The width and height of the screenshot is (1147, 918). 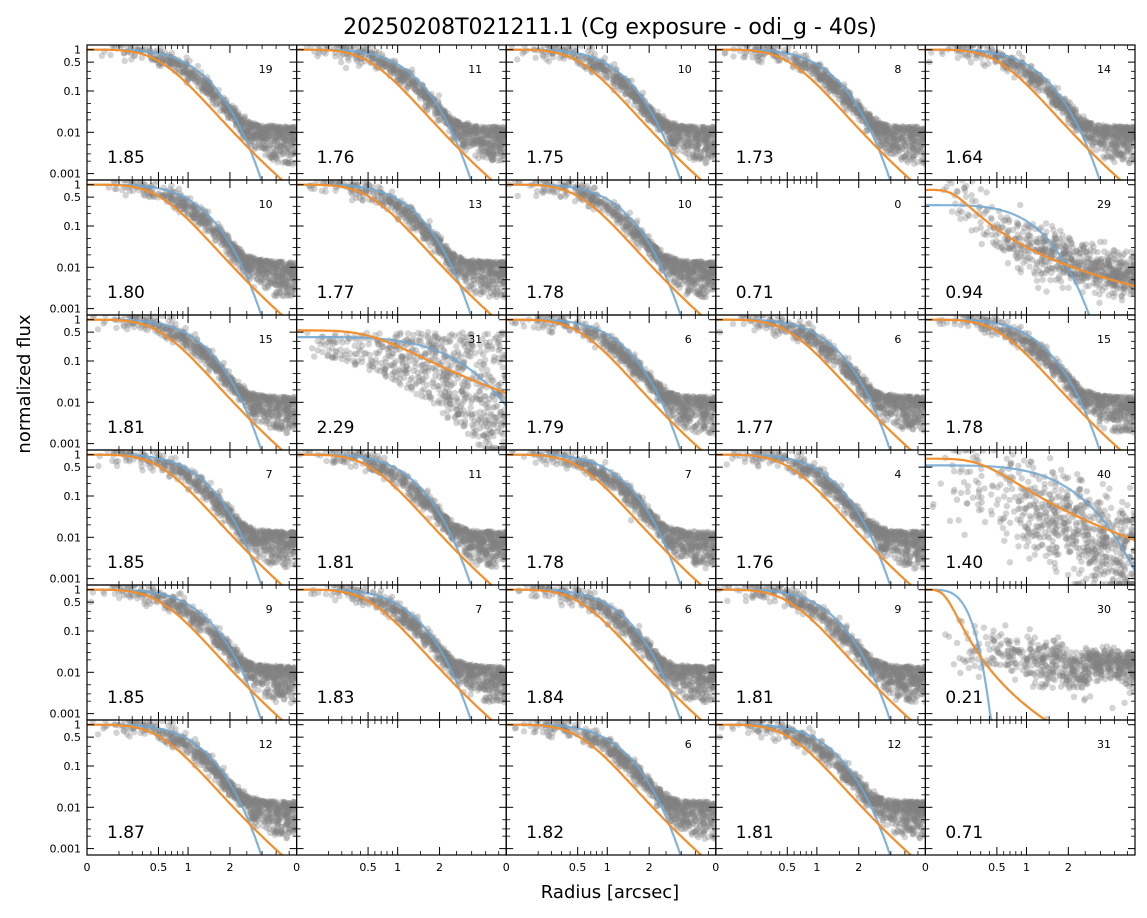 I want to click on y-tick-label: 1, so click(x=77, y=185).